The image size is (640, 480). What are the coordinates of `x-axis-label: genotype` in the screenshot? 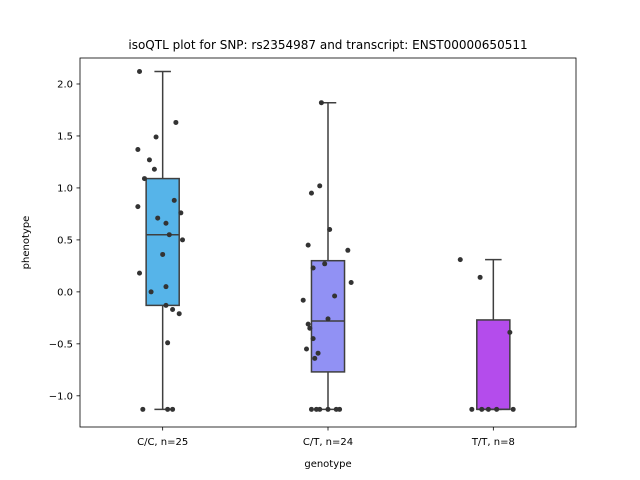 It's located at (327, 464).